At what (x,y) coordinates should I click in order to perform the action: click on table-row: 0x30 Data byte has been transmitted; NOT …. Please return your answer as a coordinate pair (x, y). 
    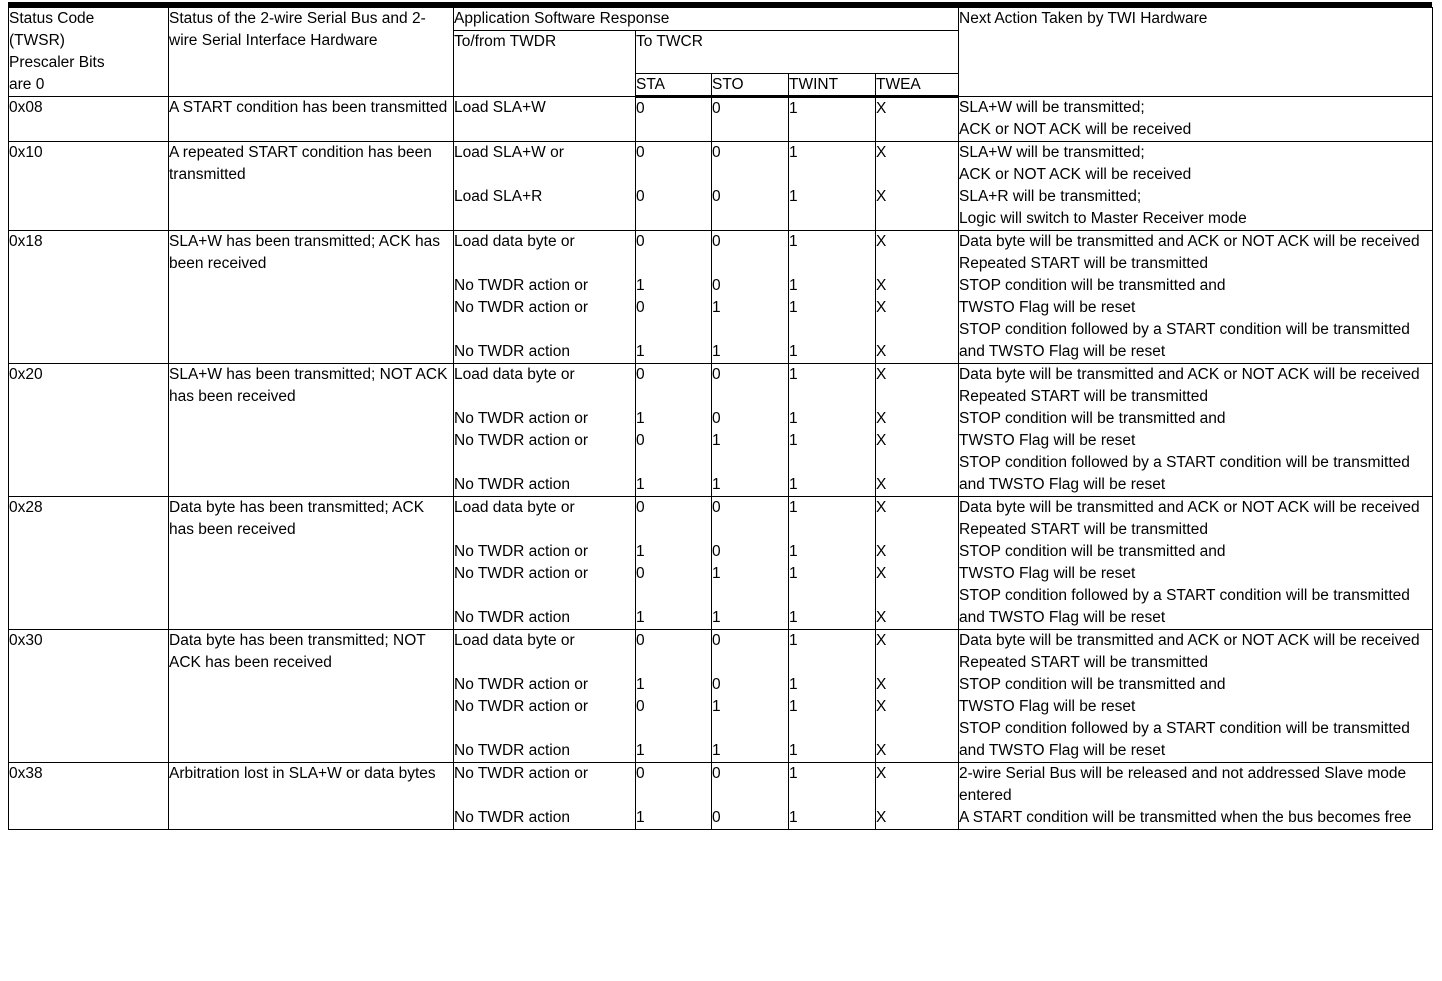
    Looking at the image, I should click on (720, 696).